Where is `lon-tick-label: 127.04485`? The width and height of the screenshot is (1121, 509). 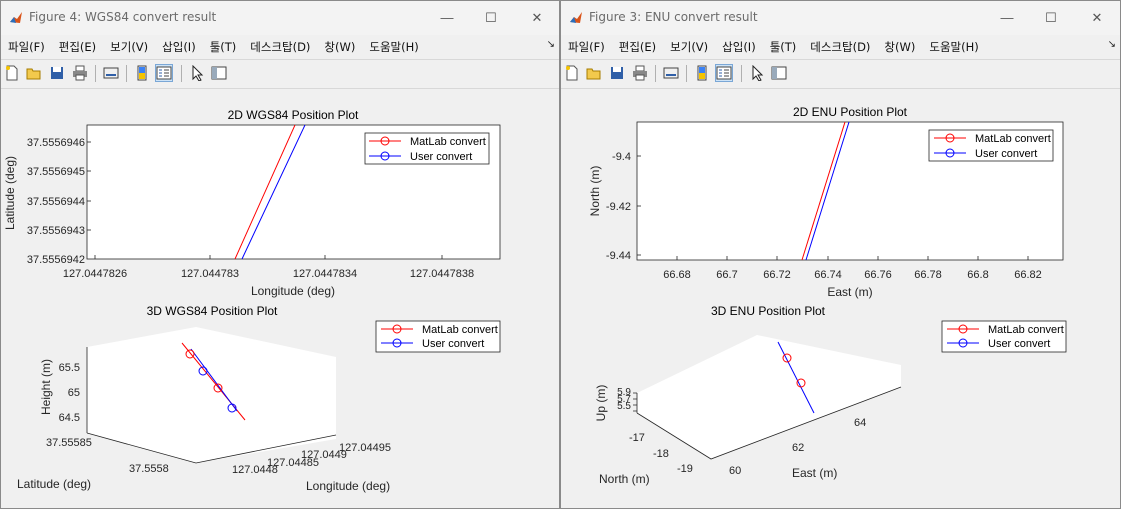
lon-tick-label: 127.04485 is located at coordinates (293, 463).